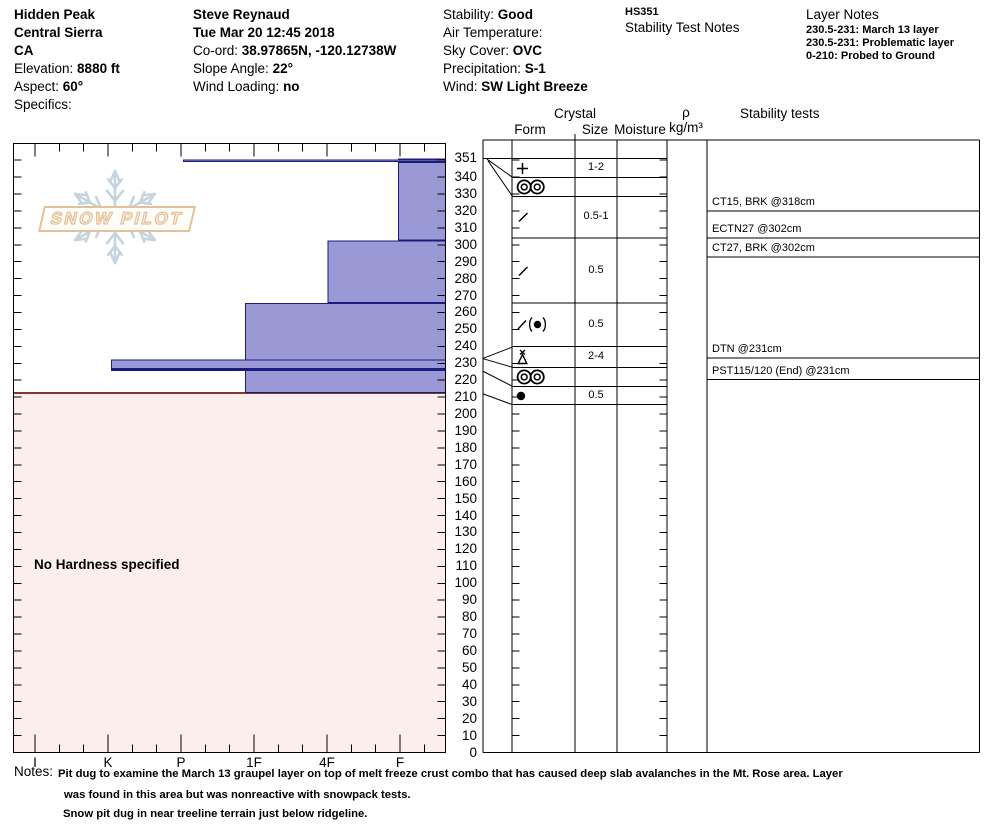 Image resolution: width=994 pixels, height=840 pixels. Describe the element at coordinates (465, 464) in the screenshot. I see `depth-tick-label: 170` at that location.